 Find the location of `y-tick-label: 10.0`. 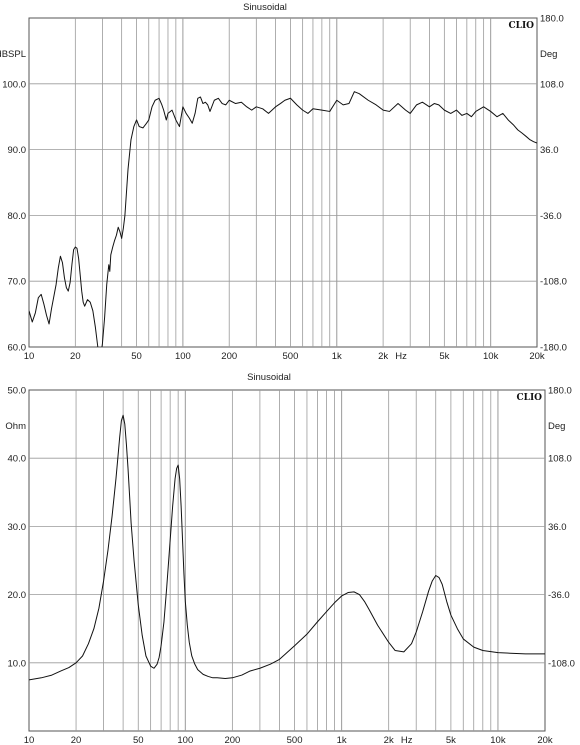

y-tick-label: 10.0 is located at coordinates (17, 663).